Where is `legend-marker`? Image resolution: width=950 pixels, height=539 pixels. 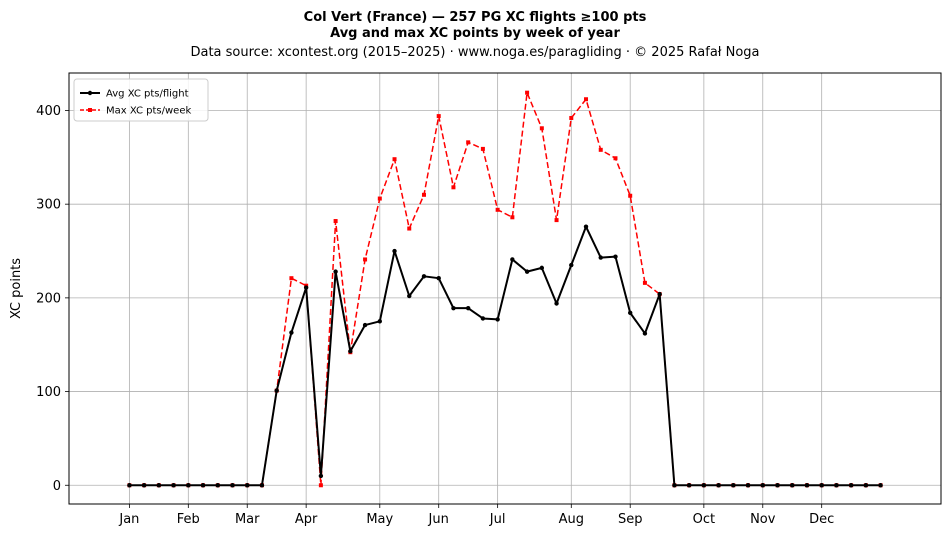
legend-marker is located at coordinates (90, 93).